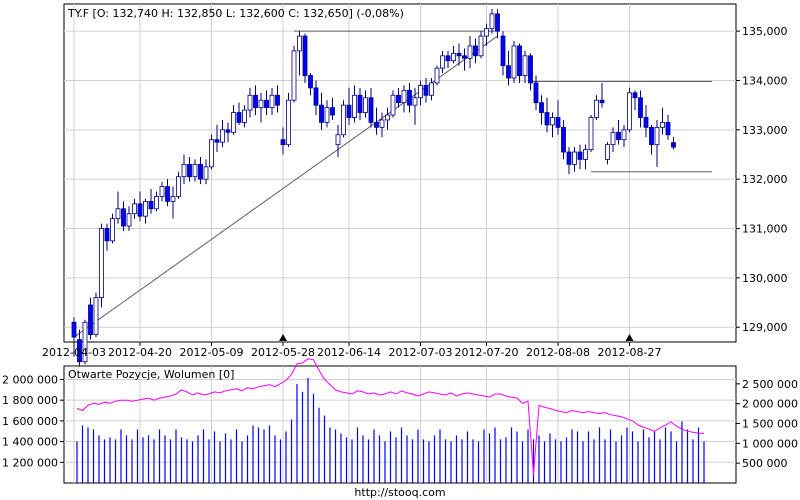 Image resolution: width=800 pixels, height=500 pixels. Describe the element at coordinates (349, 352) in the screenshot. I see `date-tick-label: 2012-06-14` at that location.